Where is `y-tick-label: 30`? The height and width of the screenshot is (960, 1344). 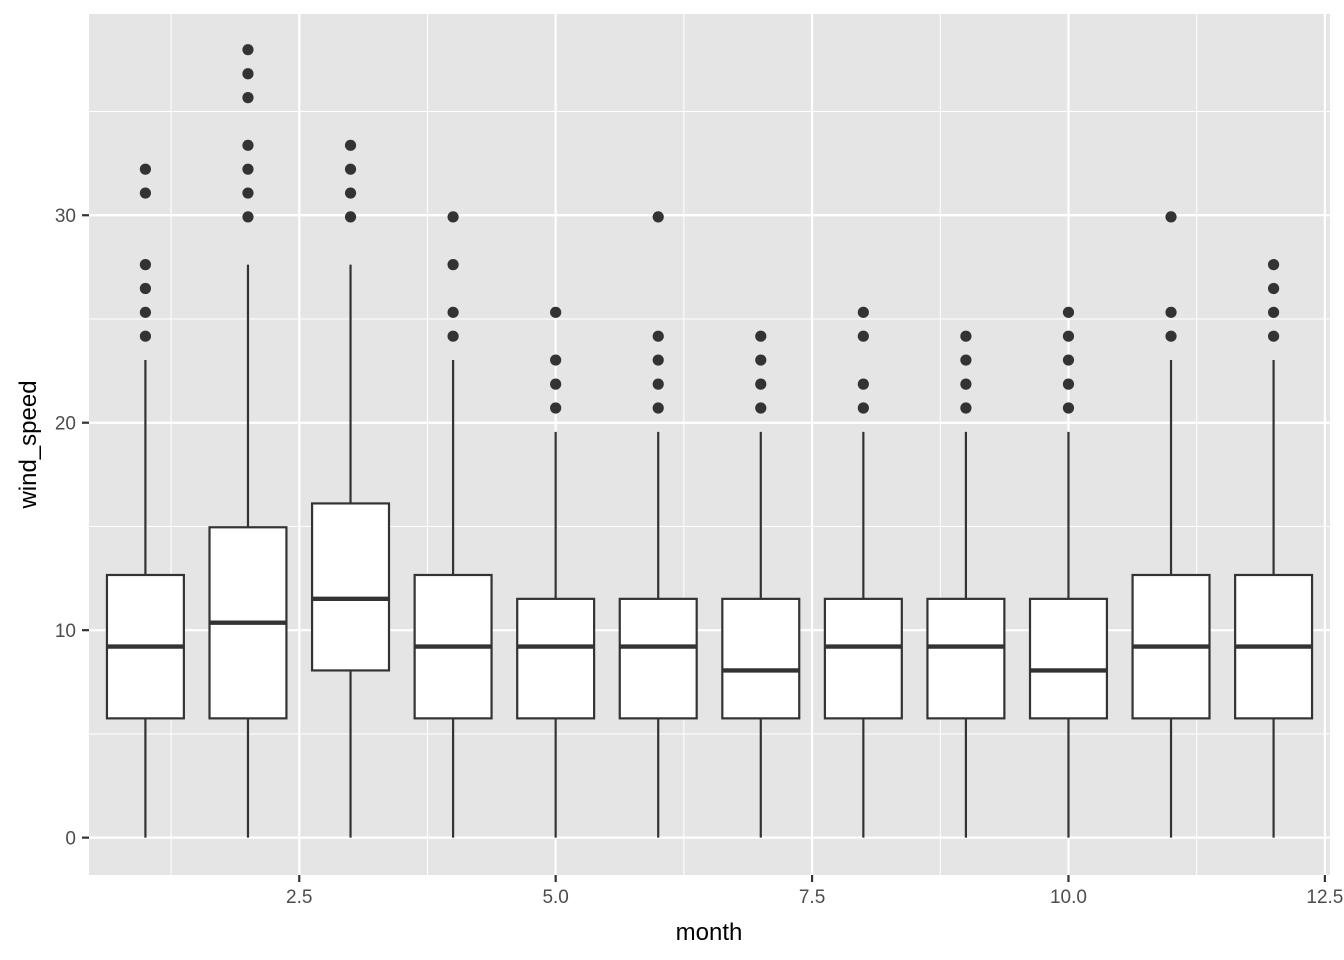 y-tick-label: 30 is located at coordinates (65, 216).